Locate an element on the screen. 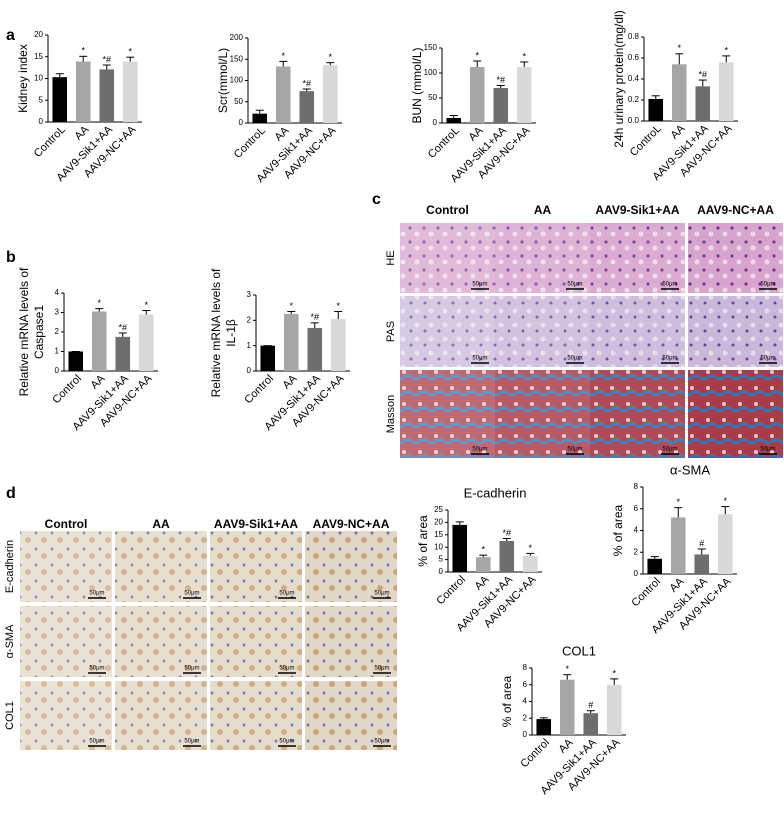  y-tick-label: 3 is located at coordinates (57, 312).